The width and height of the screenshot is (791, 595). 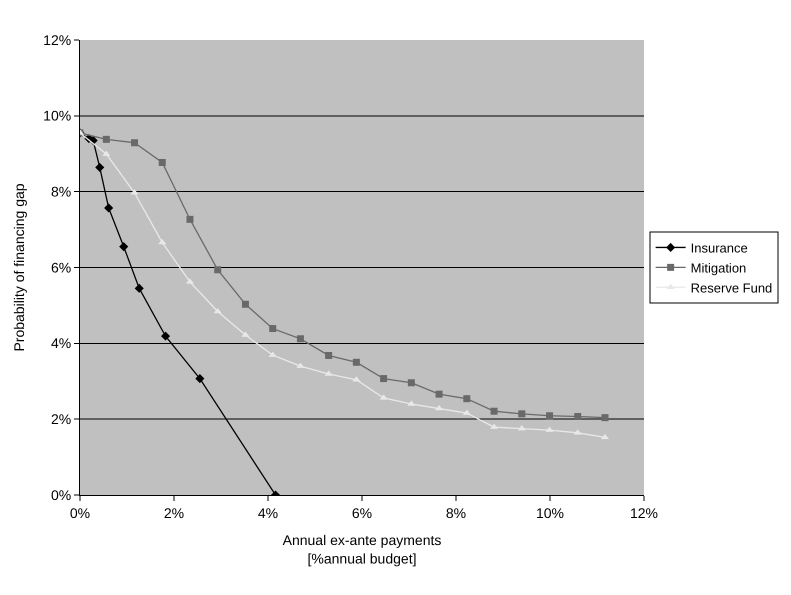 I want to click on y-tick-label: 2%, so click(x=61, y=419).